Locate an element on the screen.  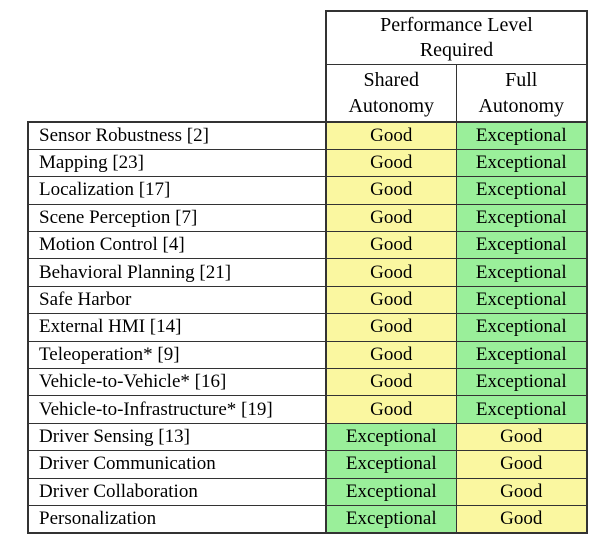
full-autonomy-header: Full Autonomy is located at coordinates (521, 93).